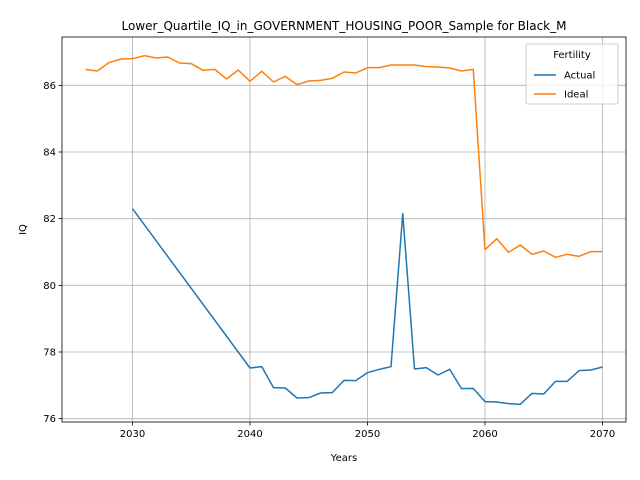  I want to click on legend: Fertility Actual Ideal, so click(572, 74).